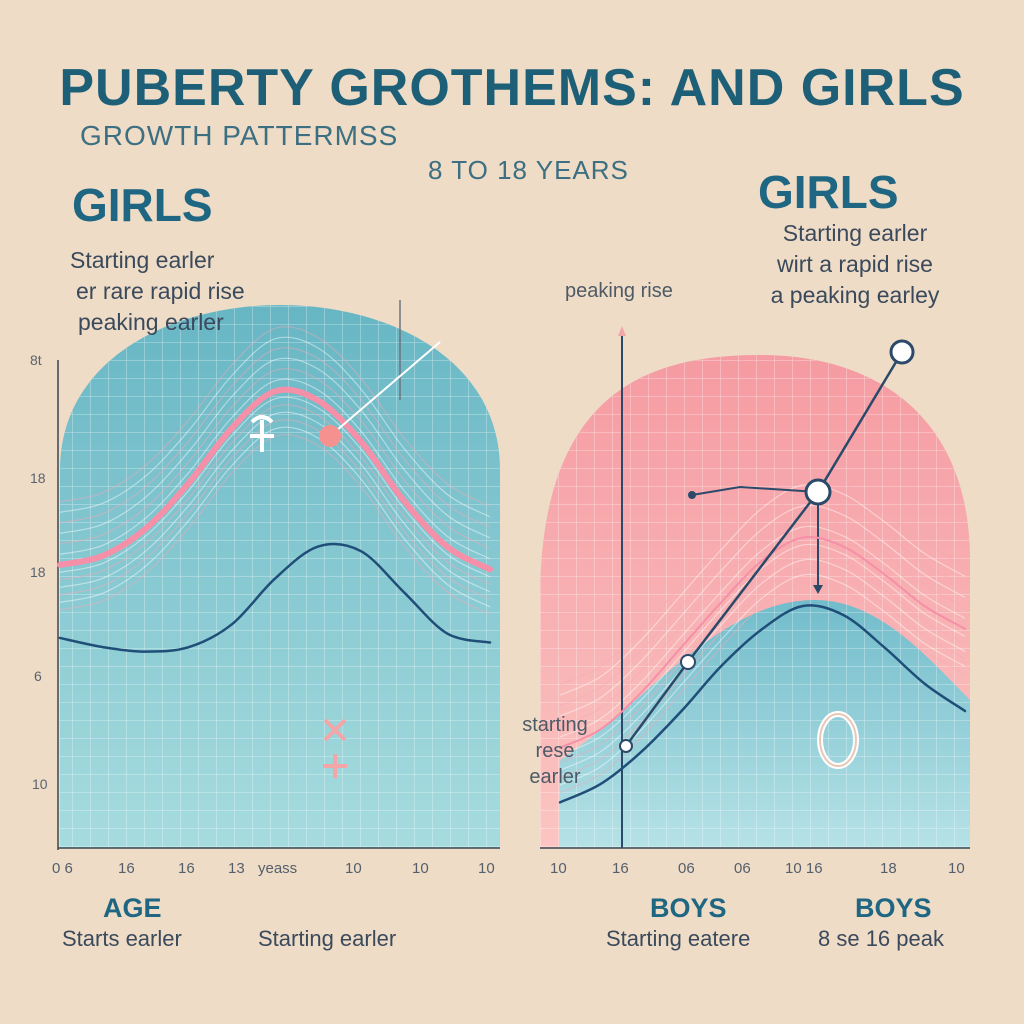 The image size is (1024, 1024). Describe the element at coordinates (275, 597) in the screenshot. I see `chart-1-series-2-line` at that location.